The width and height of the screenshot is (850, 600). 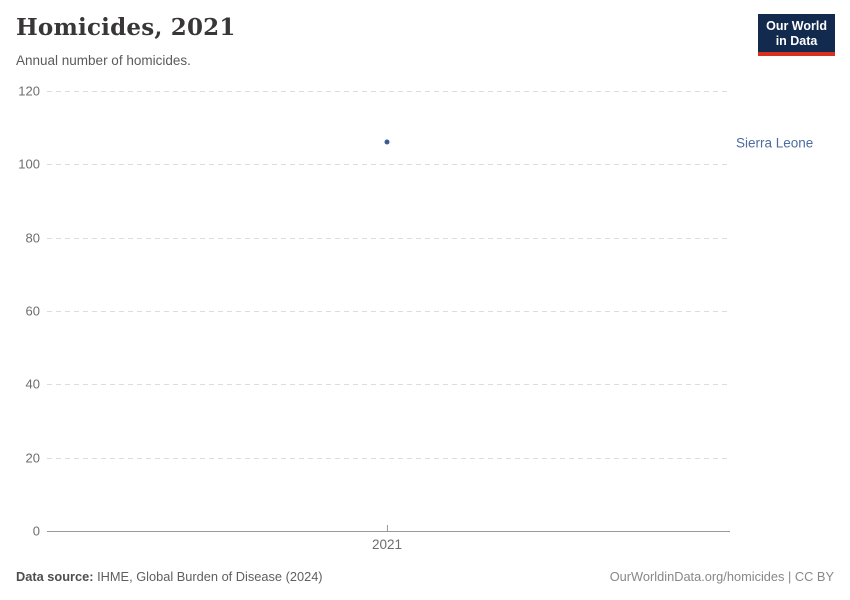 I want to click on data-source-value: IHME, Global Burden of Disease (2024), so click(x=210, y=576).